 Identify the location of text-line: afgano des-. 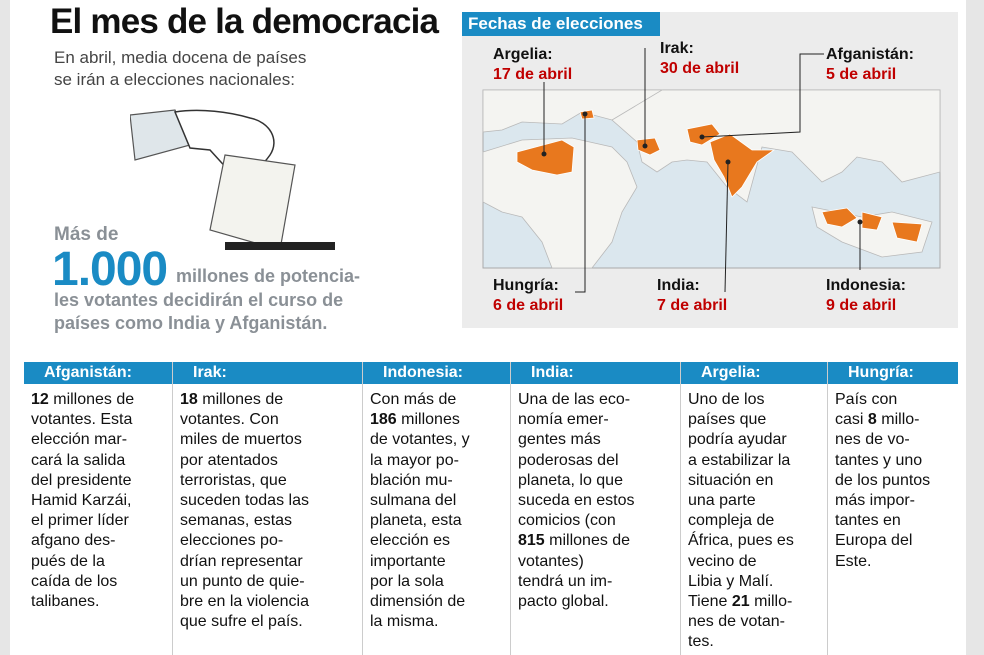
(101, 541).